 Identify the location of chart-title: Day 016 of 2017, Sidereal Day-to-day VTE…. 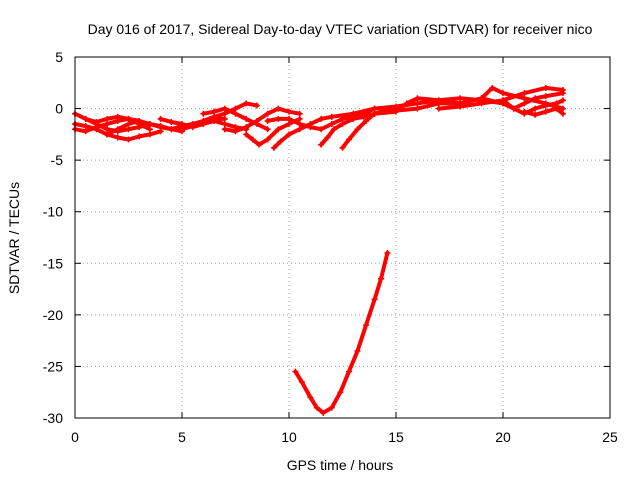
(340, 29).